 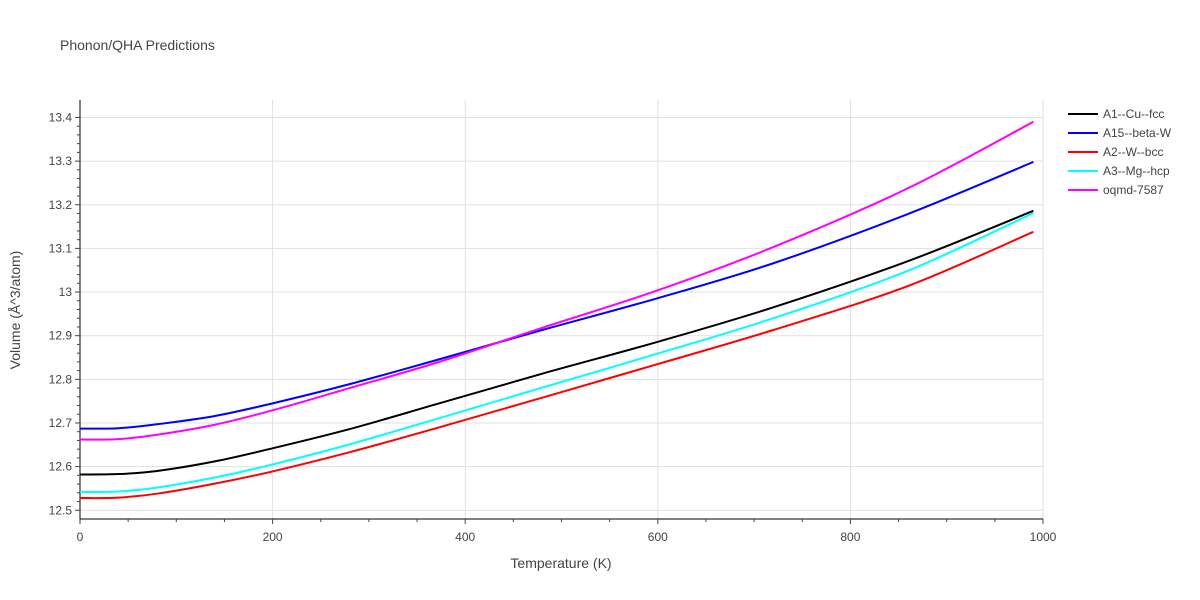 I want to click on x-tick-label: 0, so click(x=80, y=537).